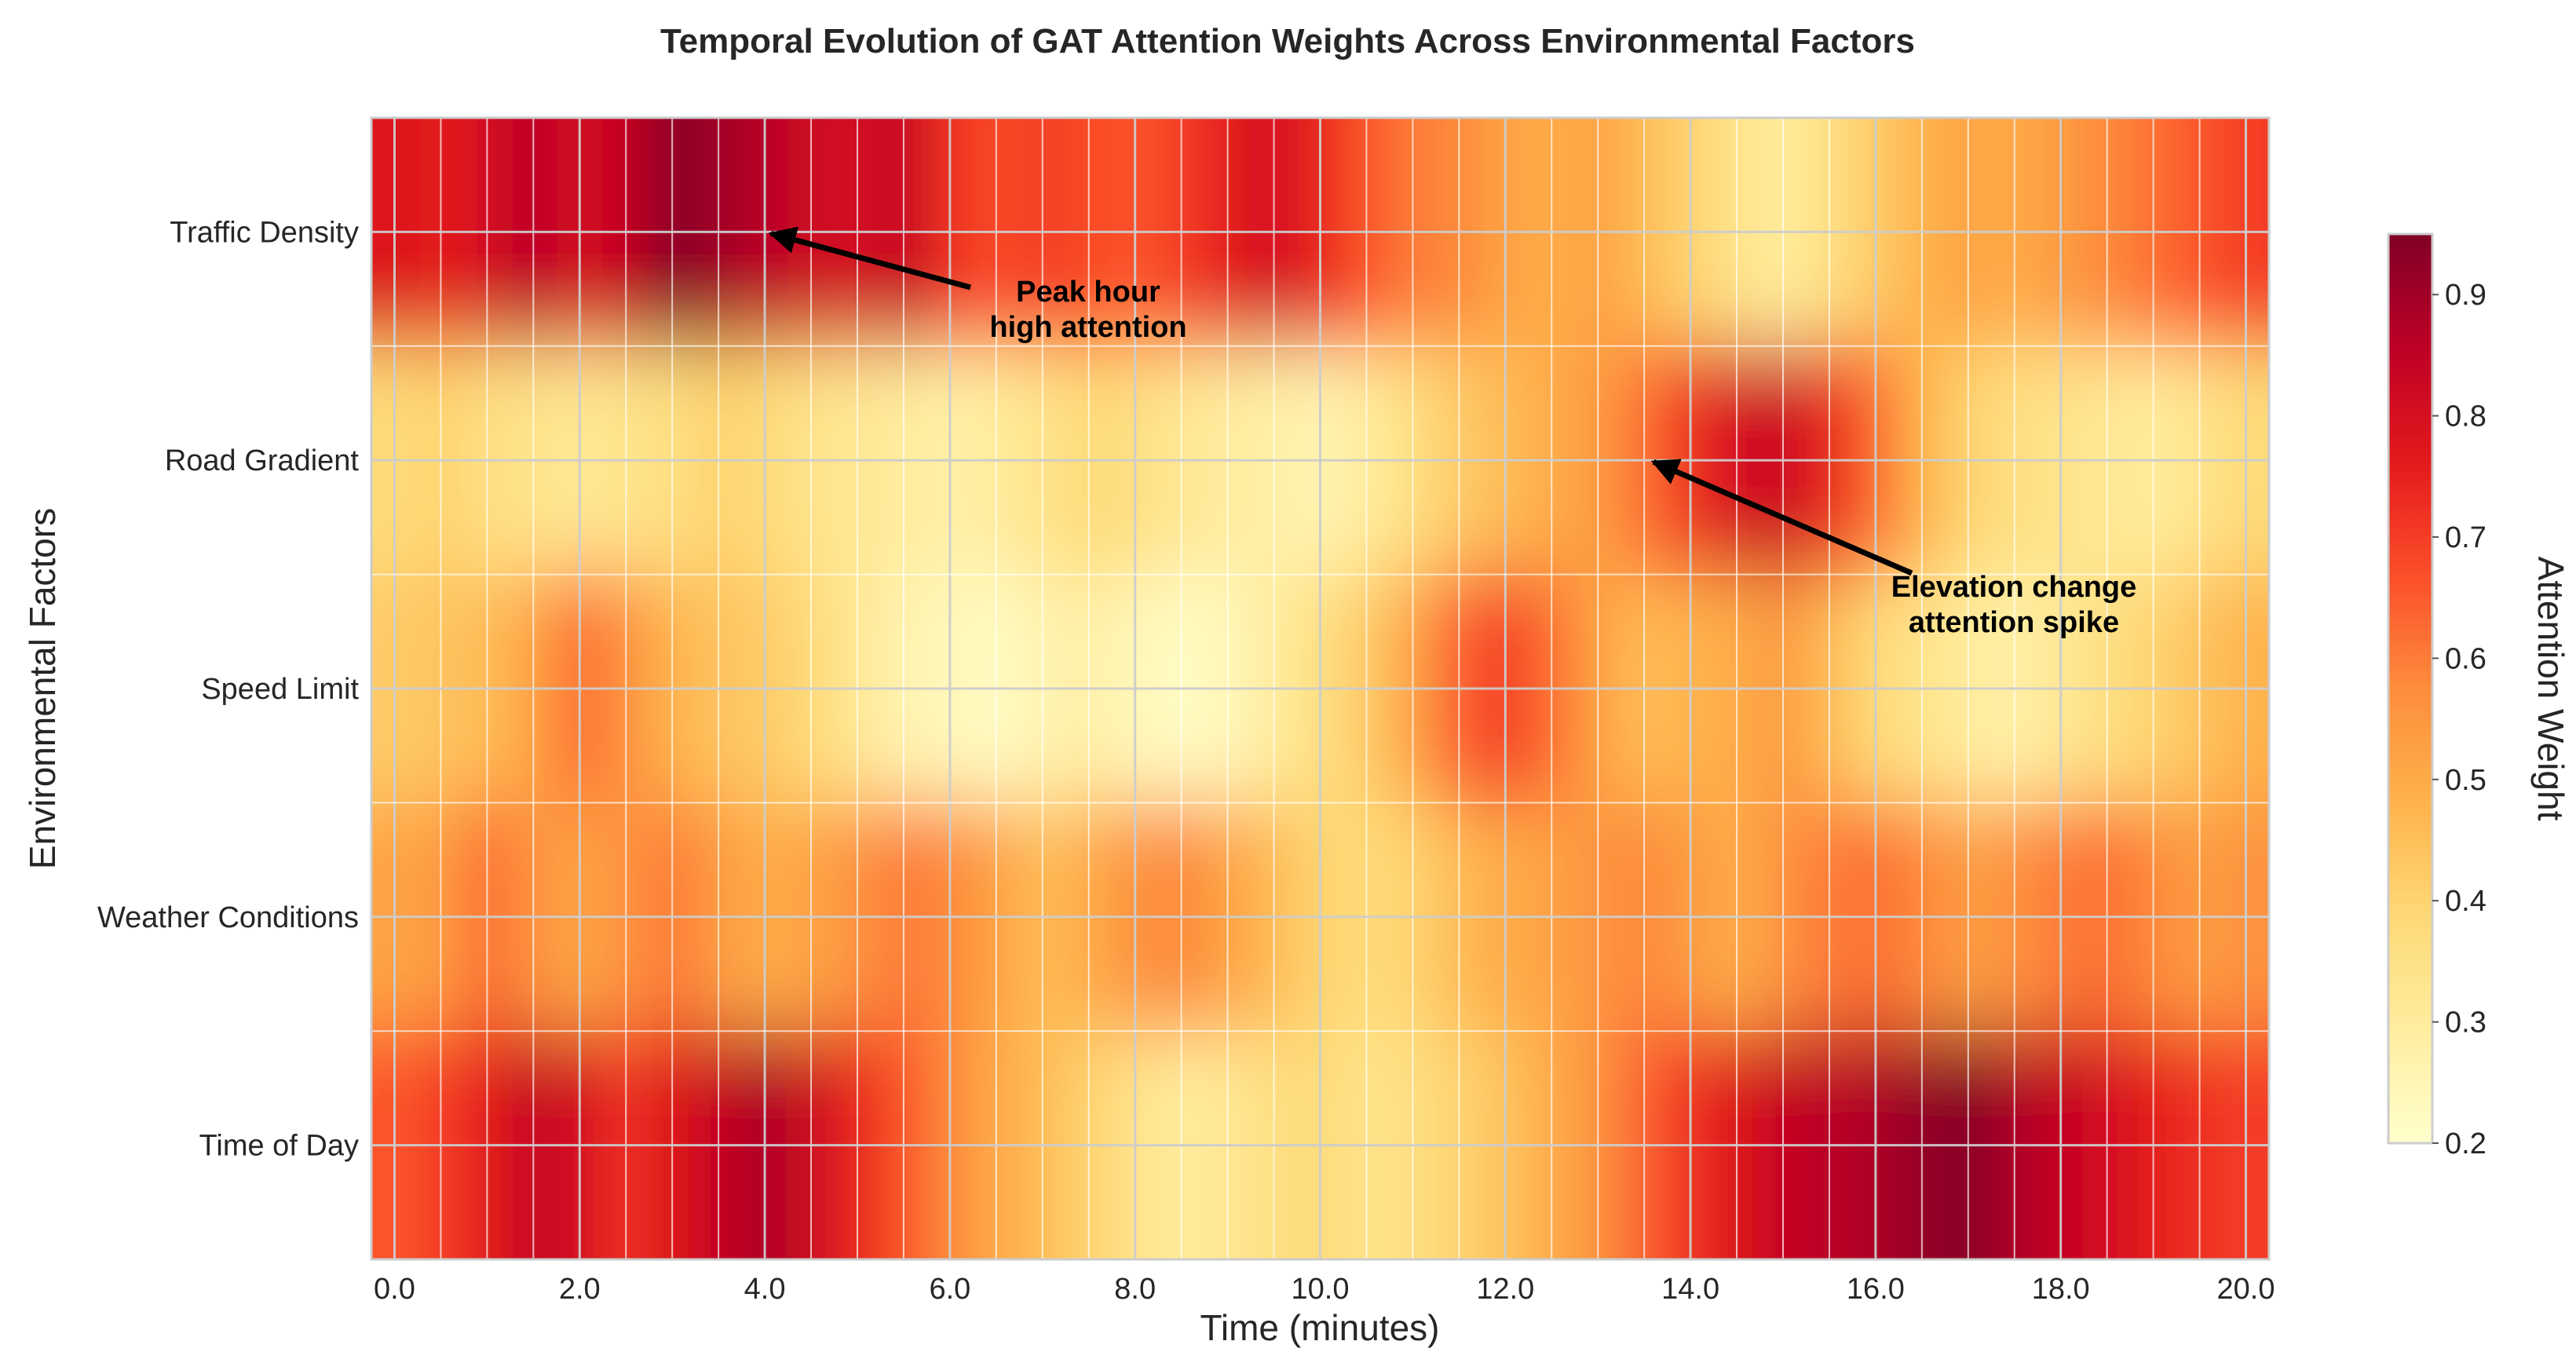  Describe the element at coordinates (1505, 1289) in the screenshot. I see `x-tick-label: 12.0` at that location.